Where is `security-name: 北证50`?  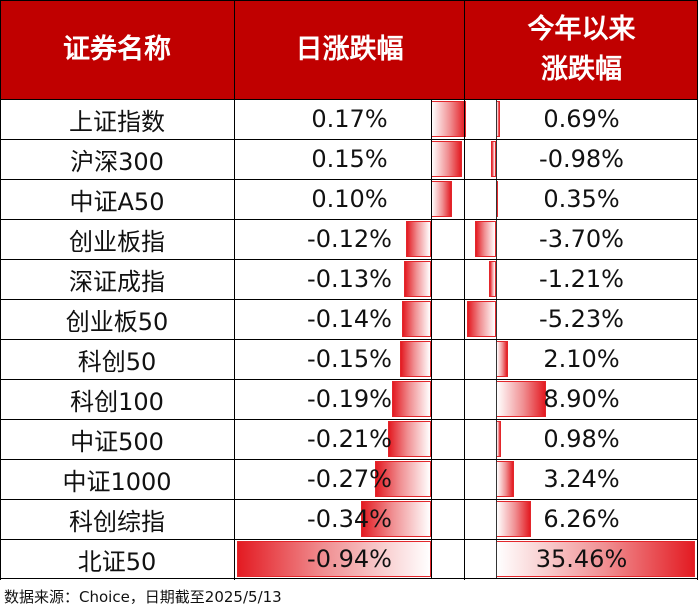
security-name: 北证50 is located at coordinates (117, 561).